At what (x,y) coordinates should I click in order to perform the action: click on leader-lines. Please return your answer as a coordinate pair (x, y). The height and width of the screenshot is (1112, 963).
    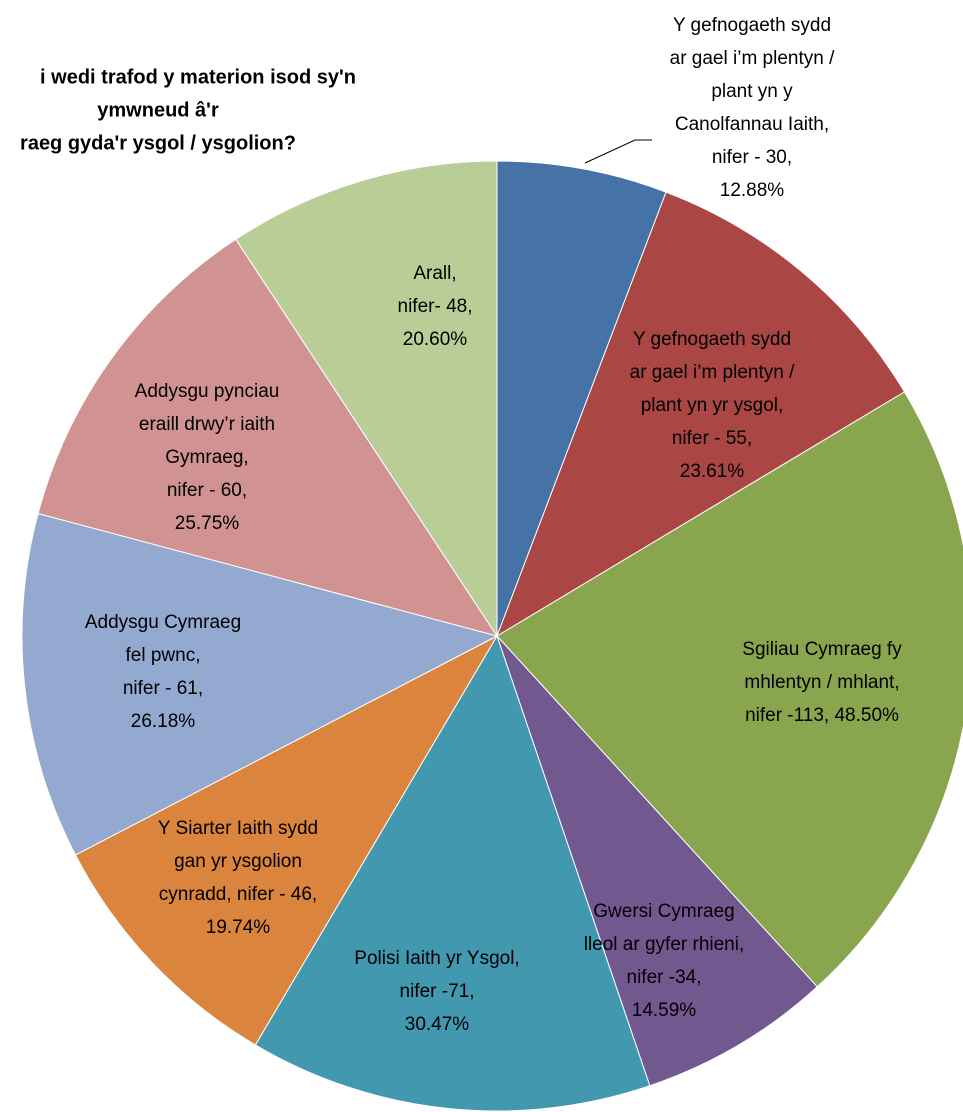
    Looking at the image, I should click on (618, 151).